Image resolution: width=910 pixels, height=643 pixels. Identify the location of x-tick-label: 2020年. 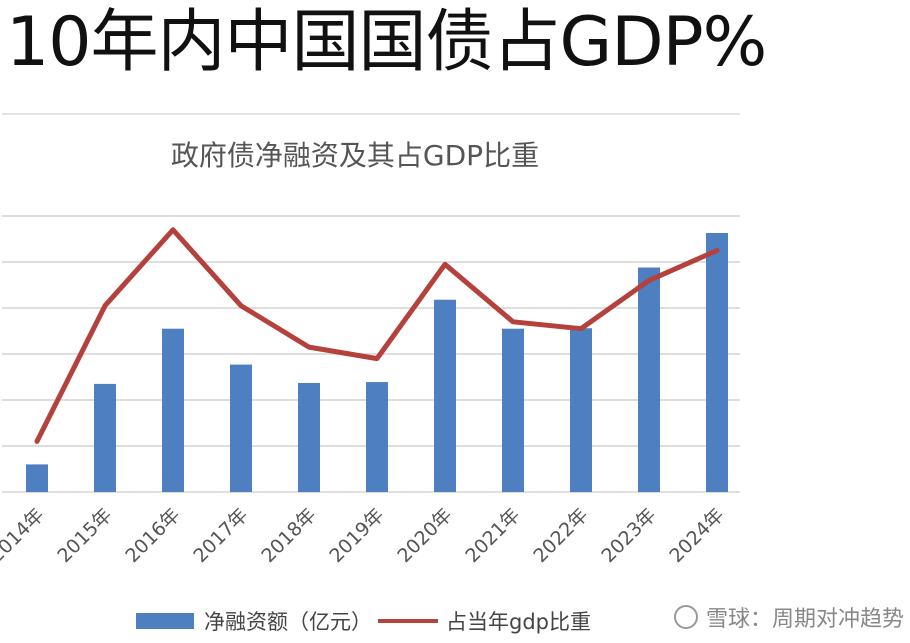
(424, 535).